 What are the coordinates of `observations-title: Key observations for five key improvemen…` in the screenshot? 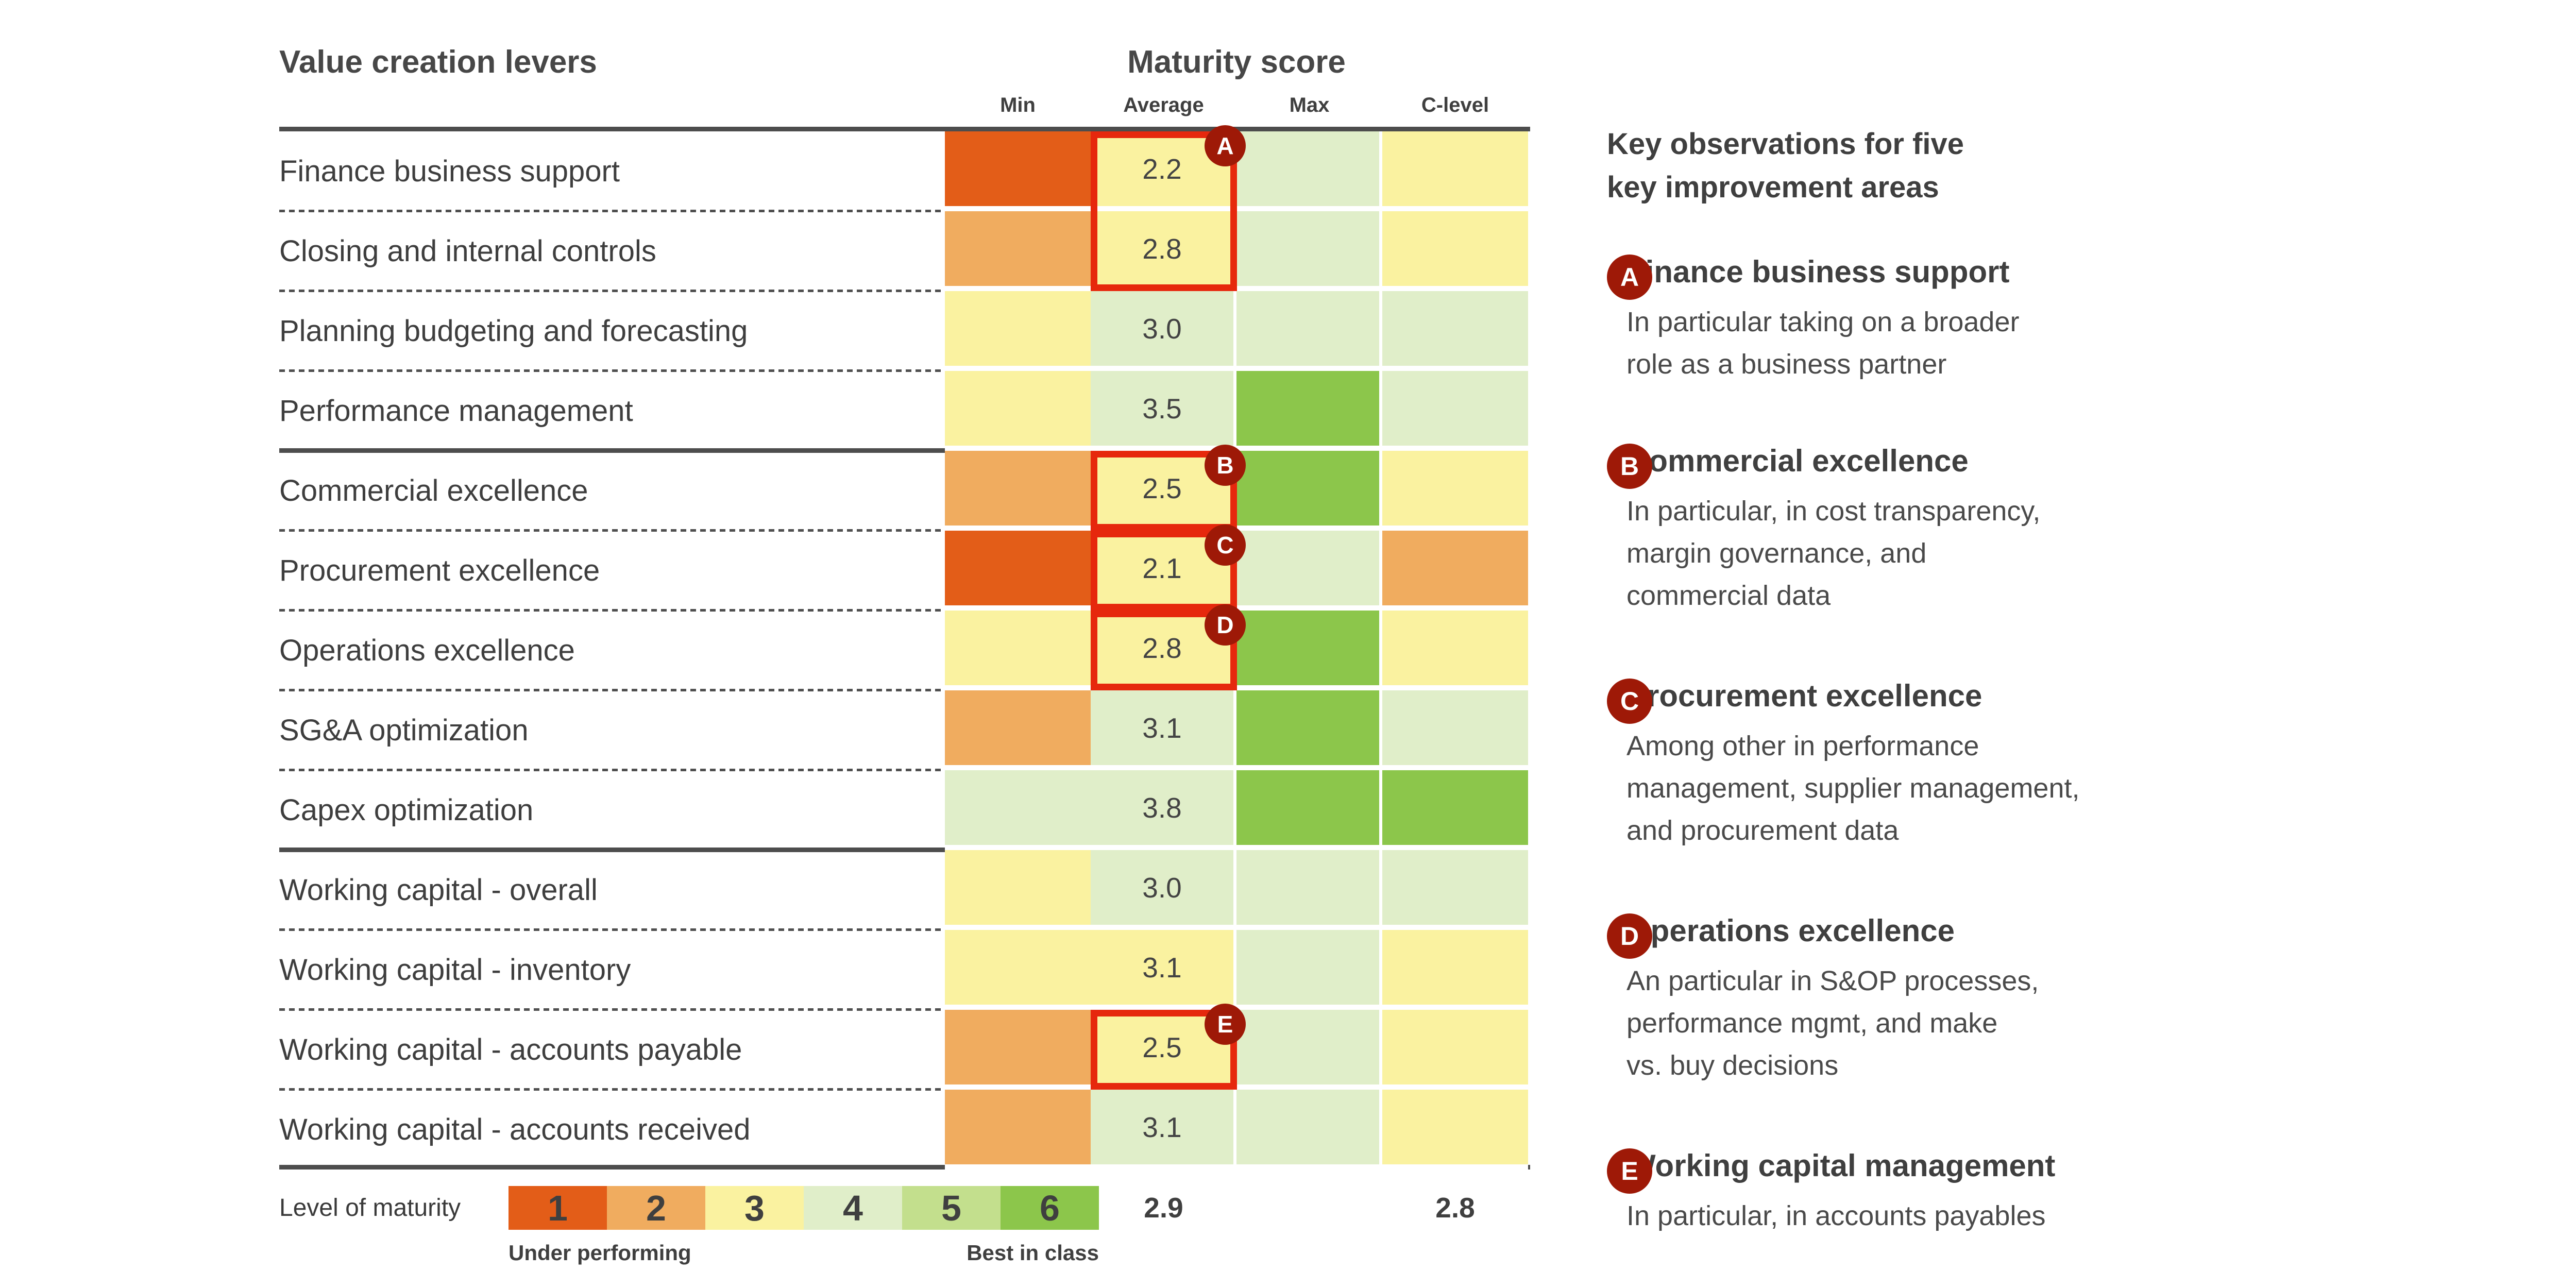 It's located at (1785, 165).